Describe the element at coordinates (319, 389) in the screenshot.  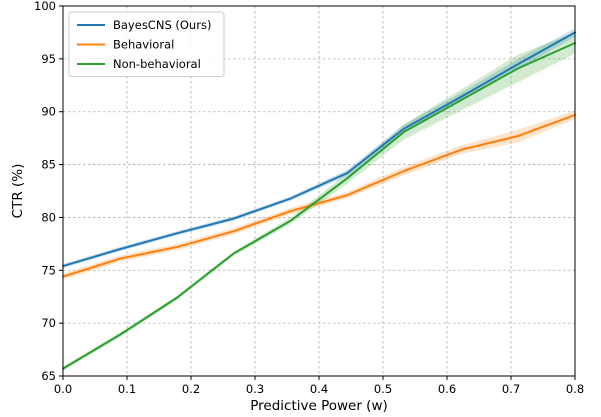
I see `x-tick-label: 0.4` at that location.